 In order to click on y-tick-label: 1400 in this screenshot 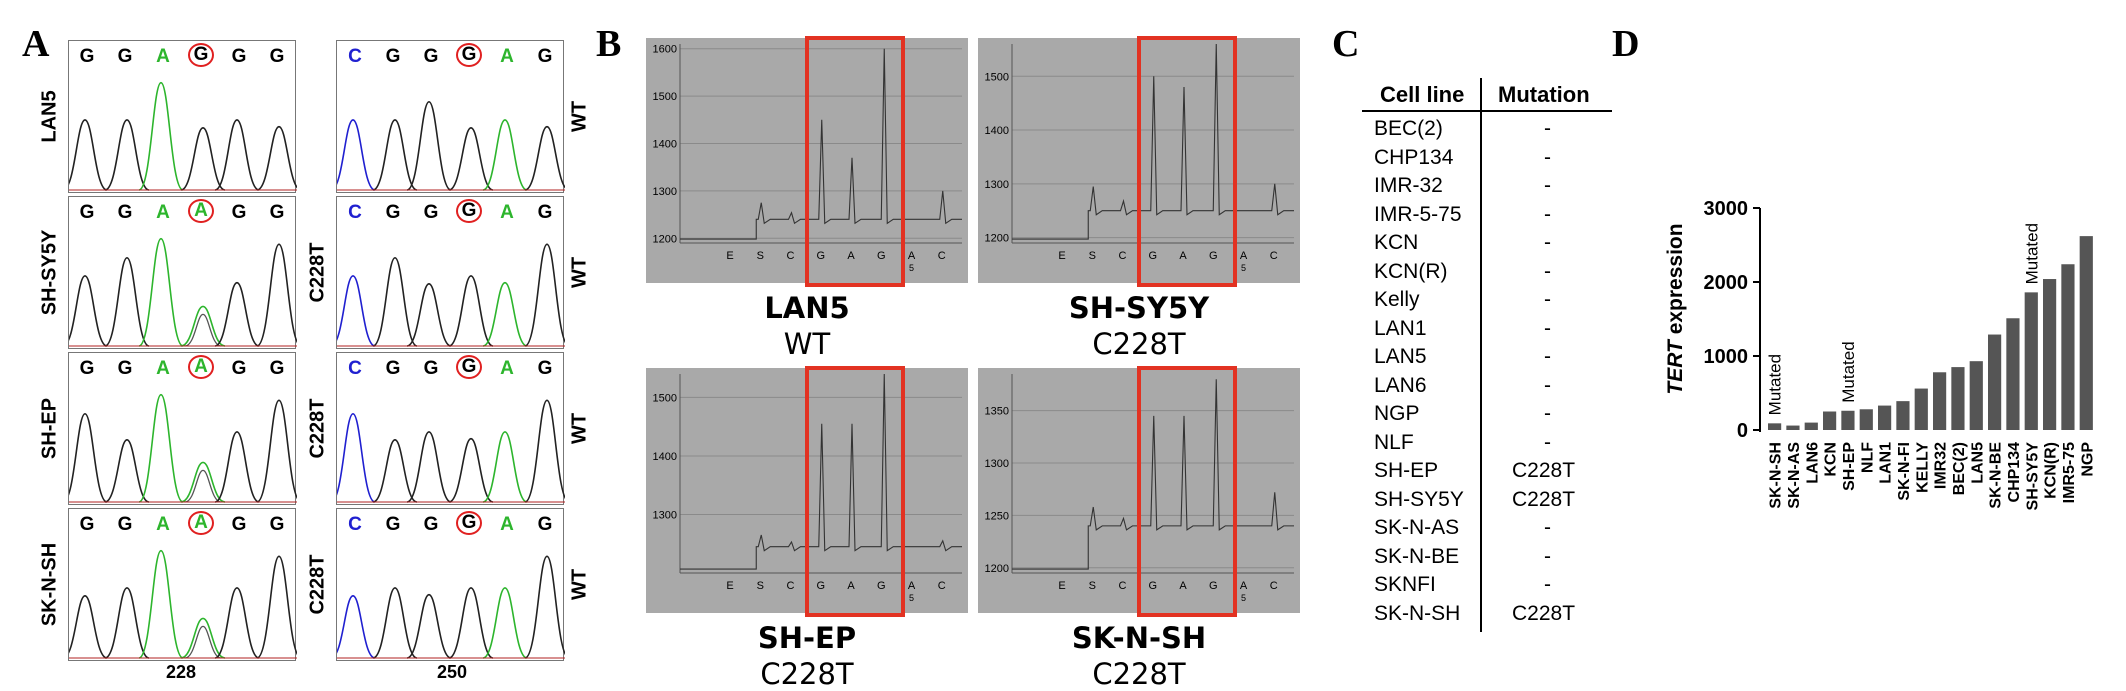, I will do `click(997, 131)`.